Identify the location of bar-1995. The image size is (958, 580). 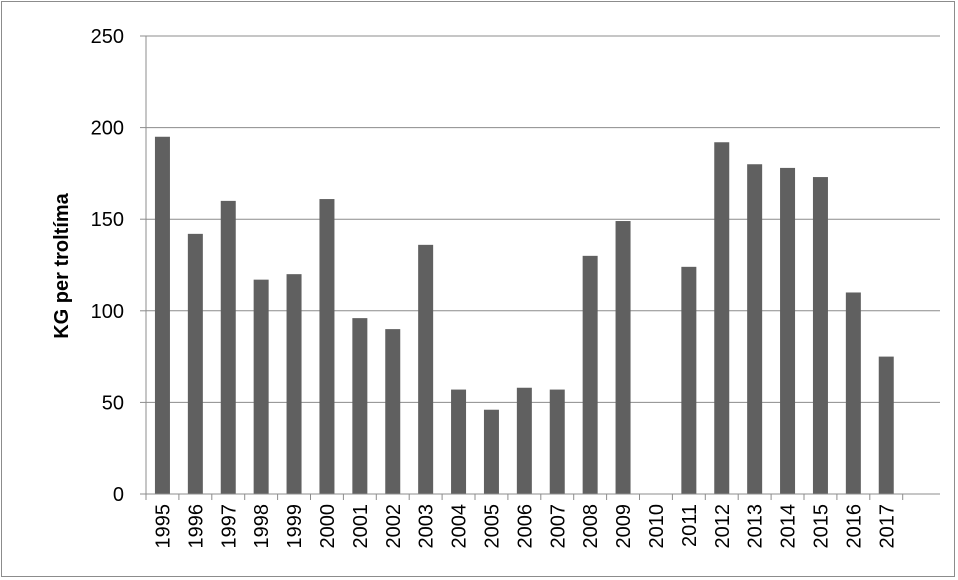
(162, 315).